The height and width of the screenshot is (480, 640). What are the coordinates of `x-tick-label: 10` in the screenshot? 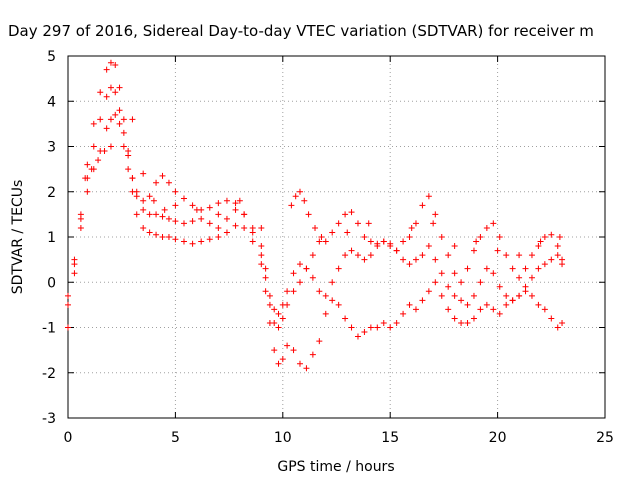 It's located at (283, 438).